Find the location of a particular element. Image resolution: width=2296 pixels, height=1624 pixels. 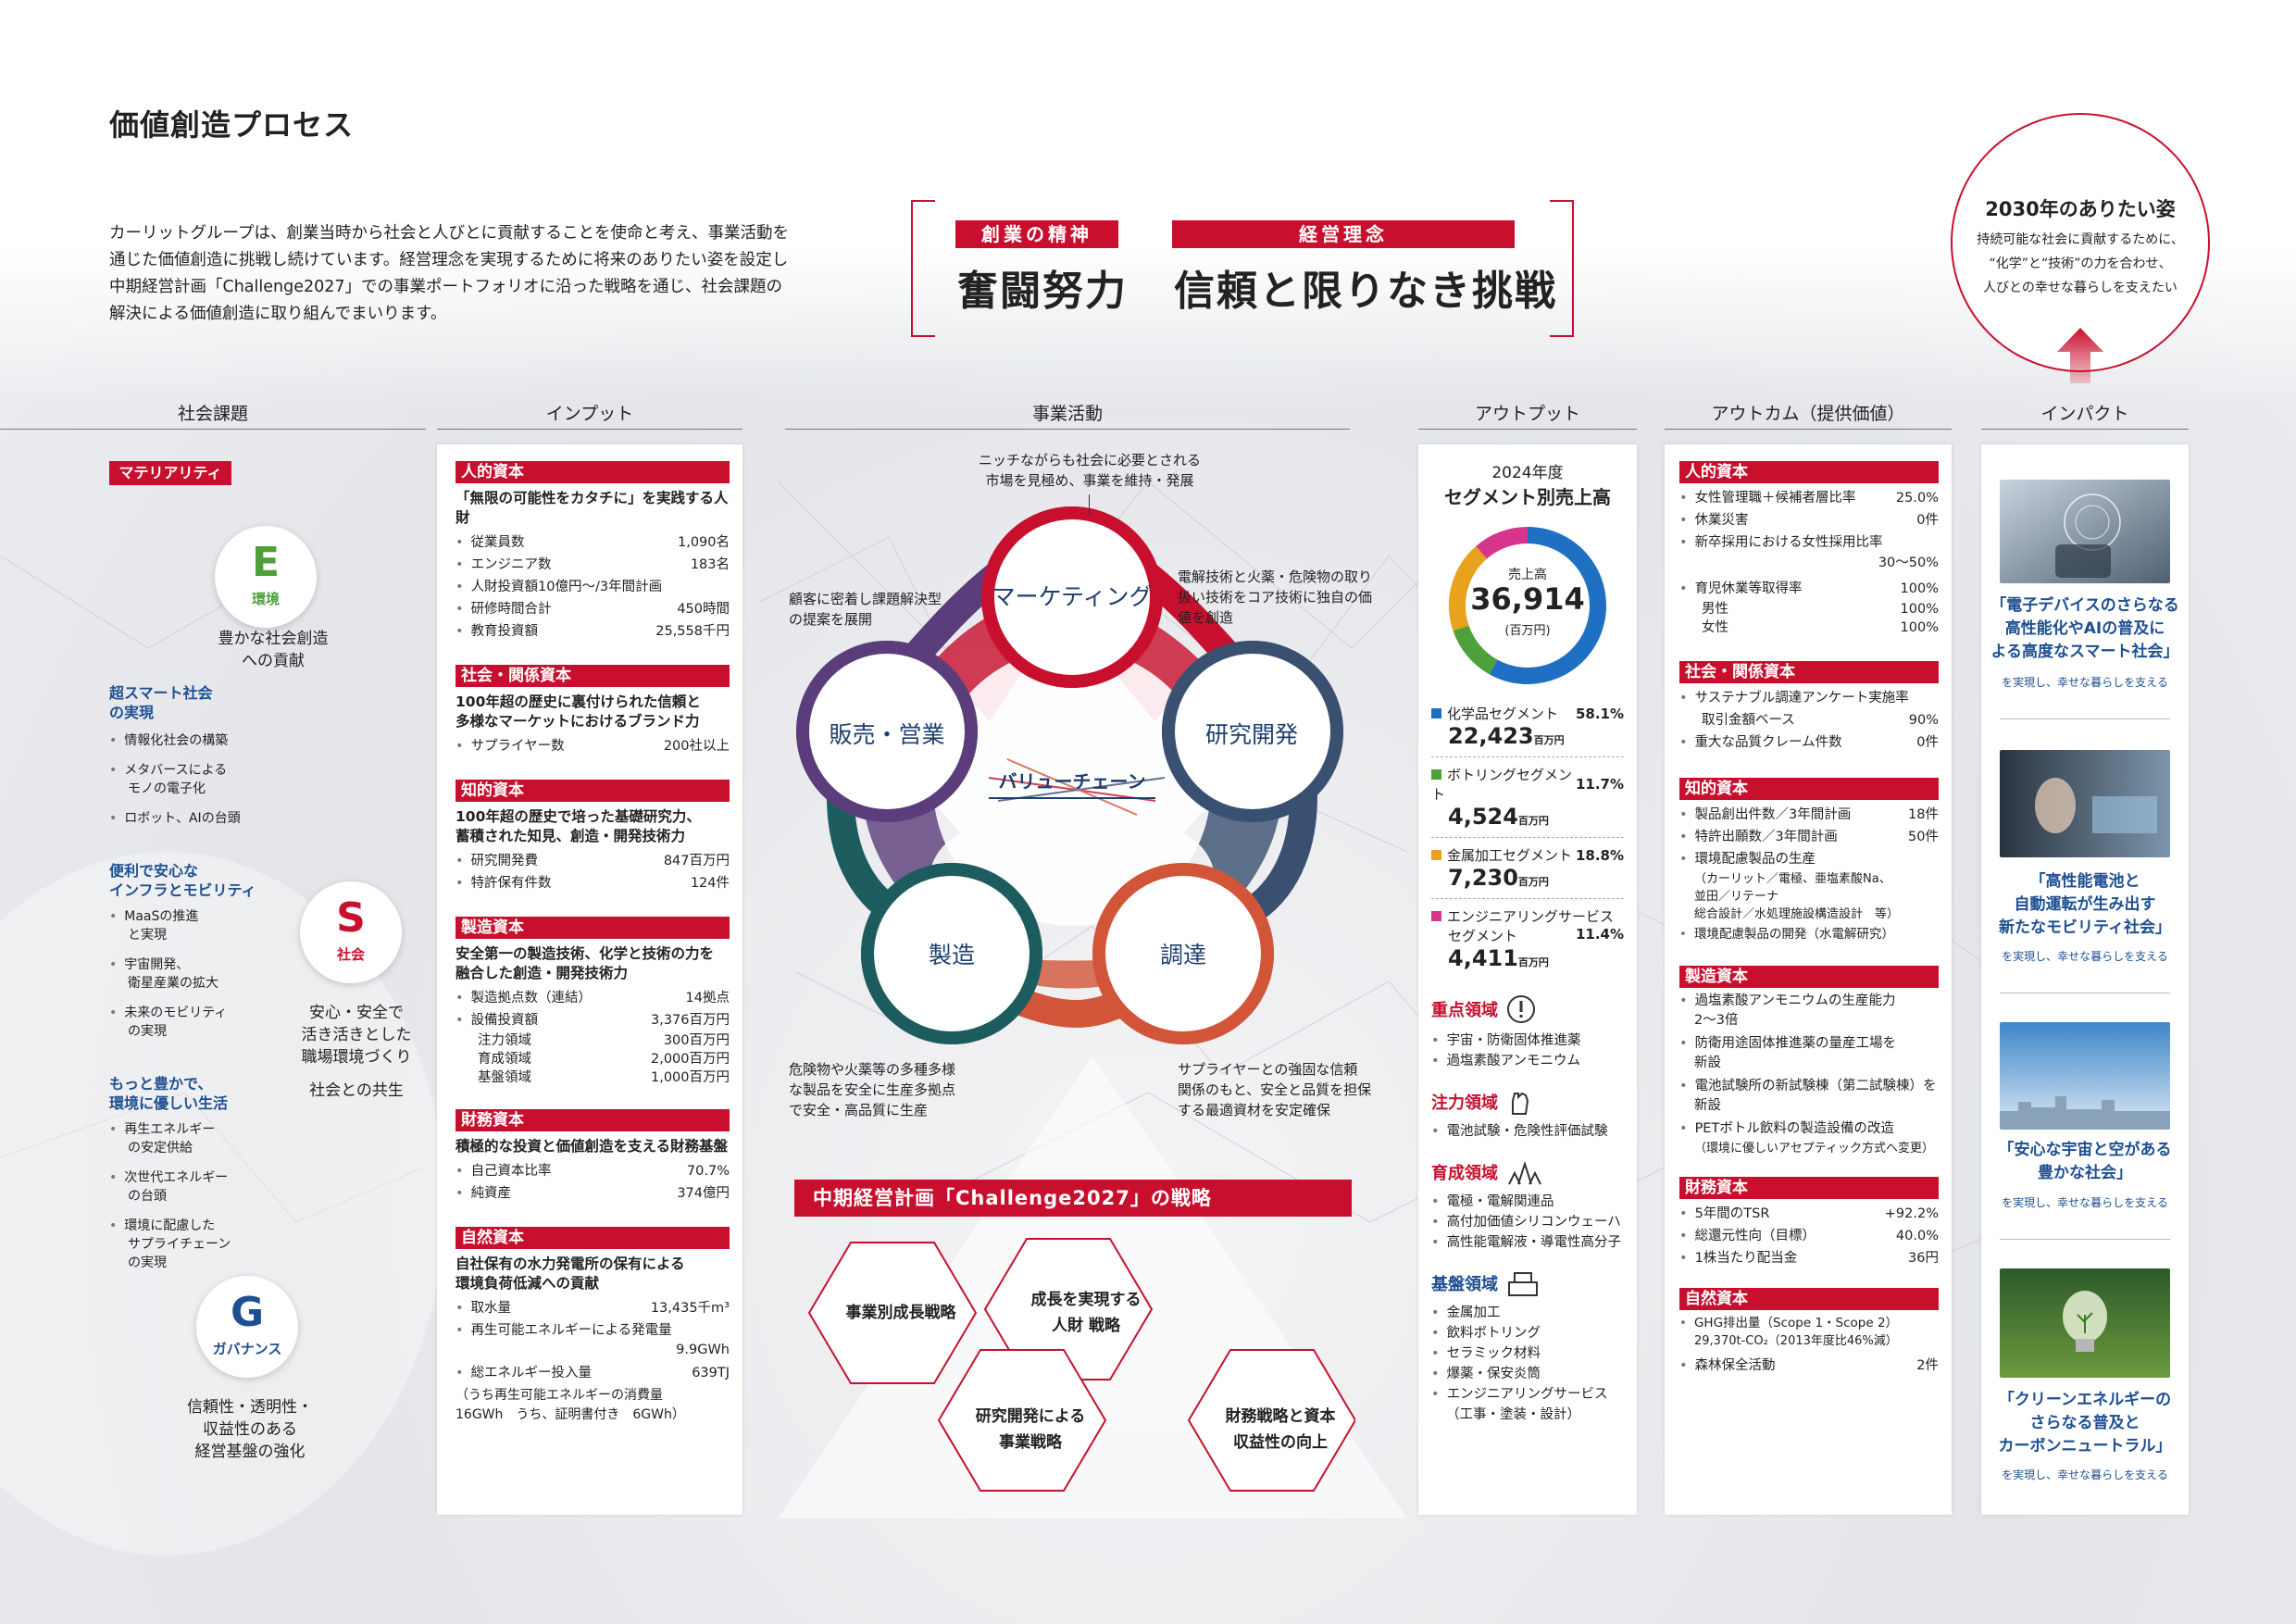

esg-g-circle: G ガバナンス is located at coordinates (247, 1327).